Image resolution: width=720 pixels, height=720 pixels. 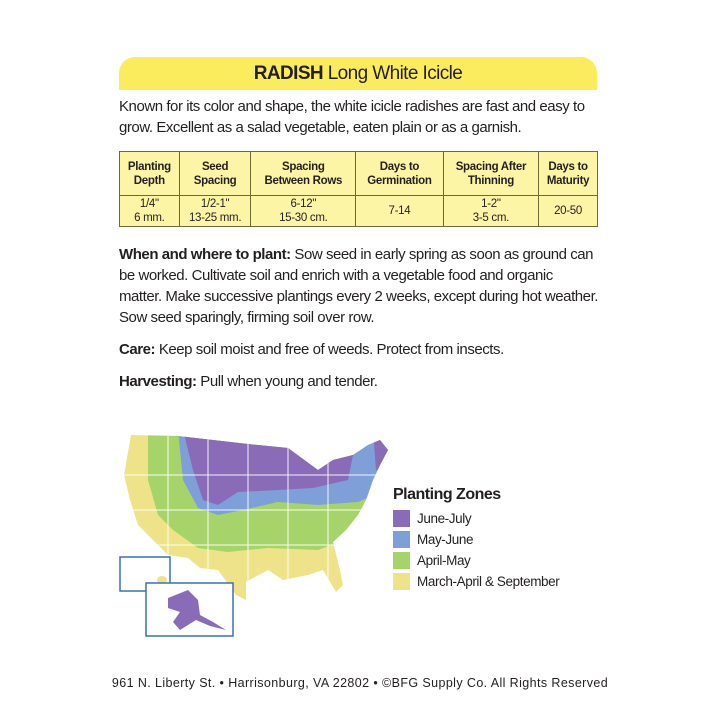 What do you see at coordinates (215, 173) in the screenshot?
I see `column-header: Seed Spacing` at bounding box center [215, 173].